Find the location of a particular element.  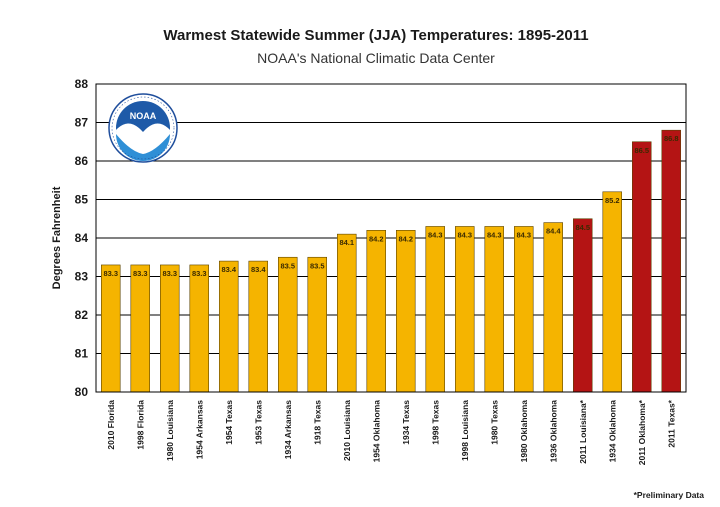

x-tick-label: 1954 Texas is located at coordinates (229, 422).